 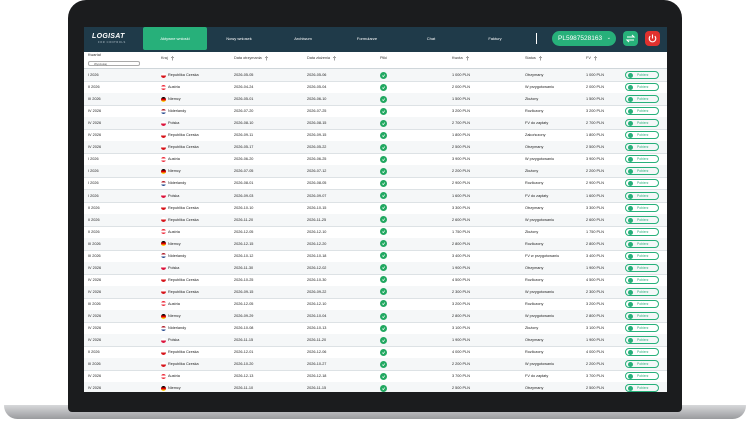 I want to click on country: Polska, so click(x=174, y=195).